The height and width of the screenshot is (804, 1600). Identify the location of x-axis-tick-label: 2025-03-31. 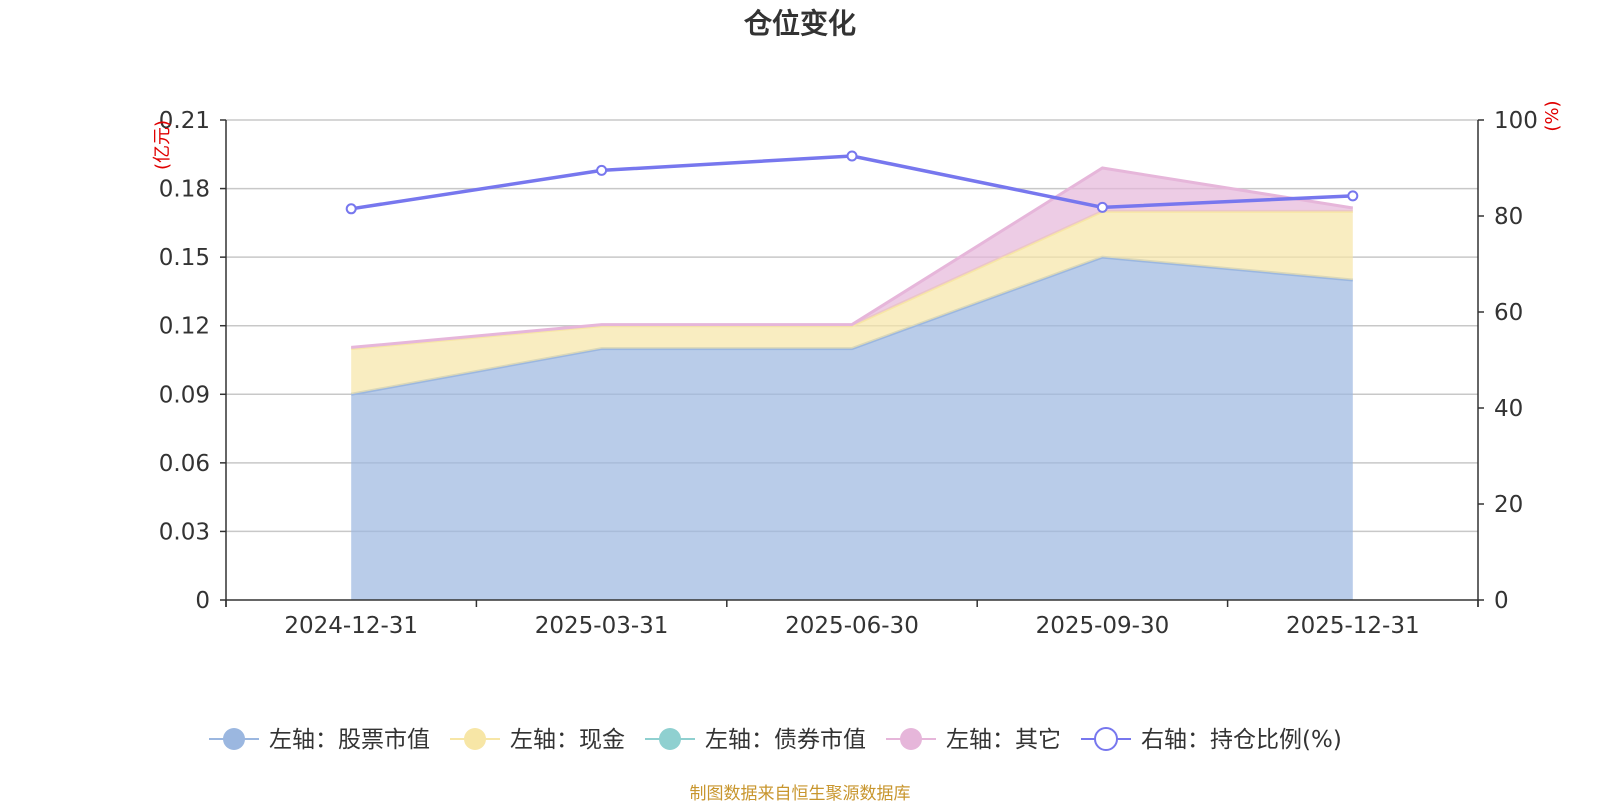
(602, 626).